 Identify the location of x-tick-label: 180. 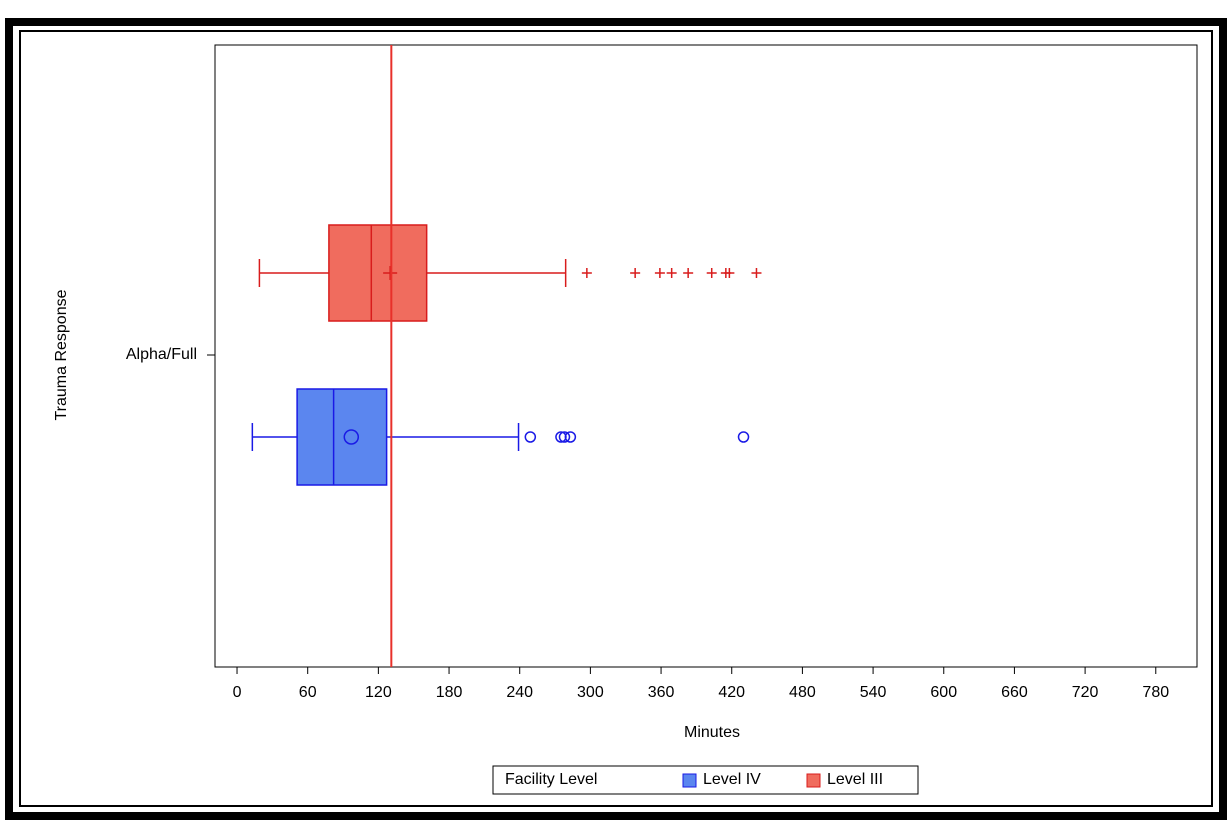
(449, 692).